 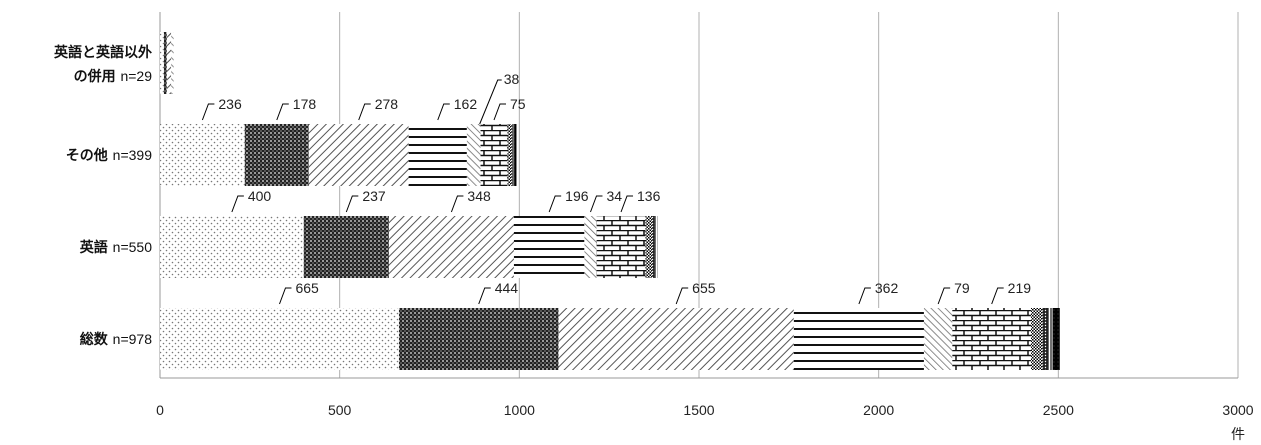 I want to click on data-label: 219, so click(x=1020, y=288).